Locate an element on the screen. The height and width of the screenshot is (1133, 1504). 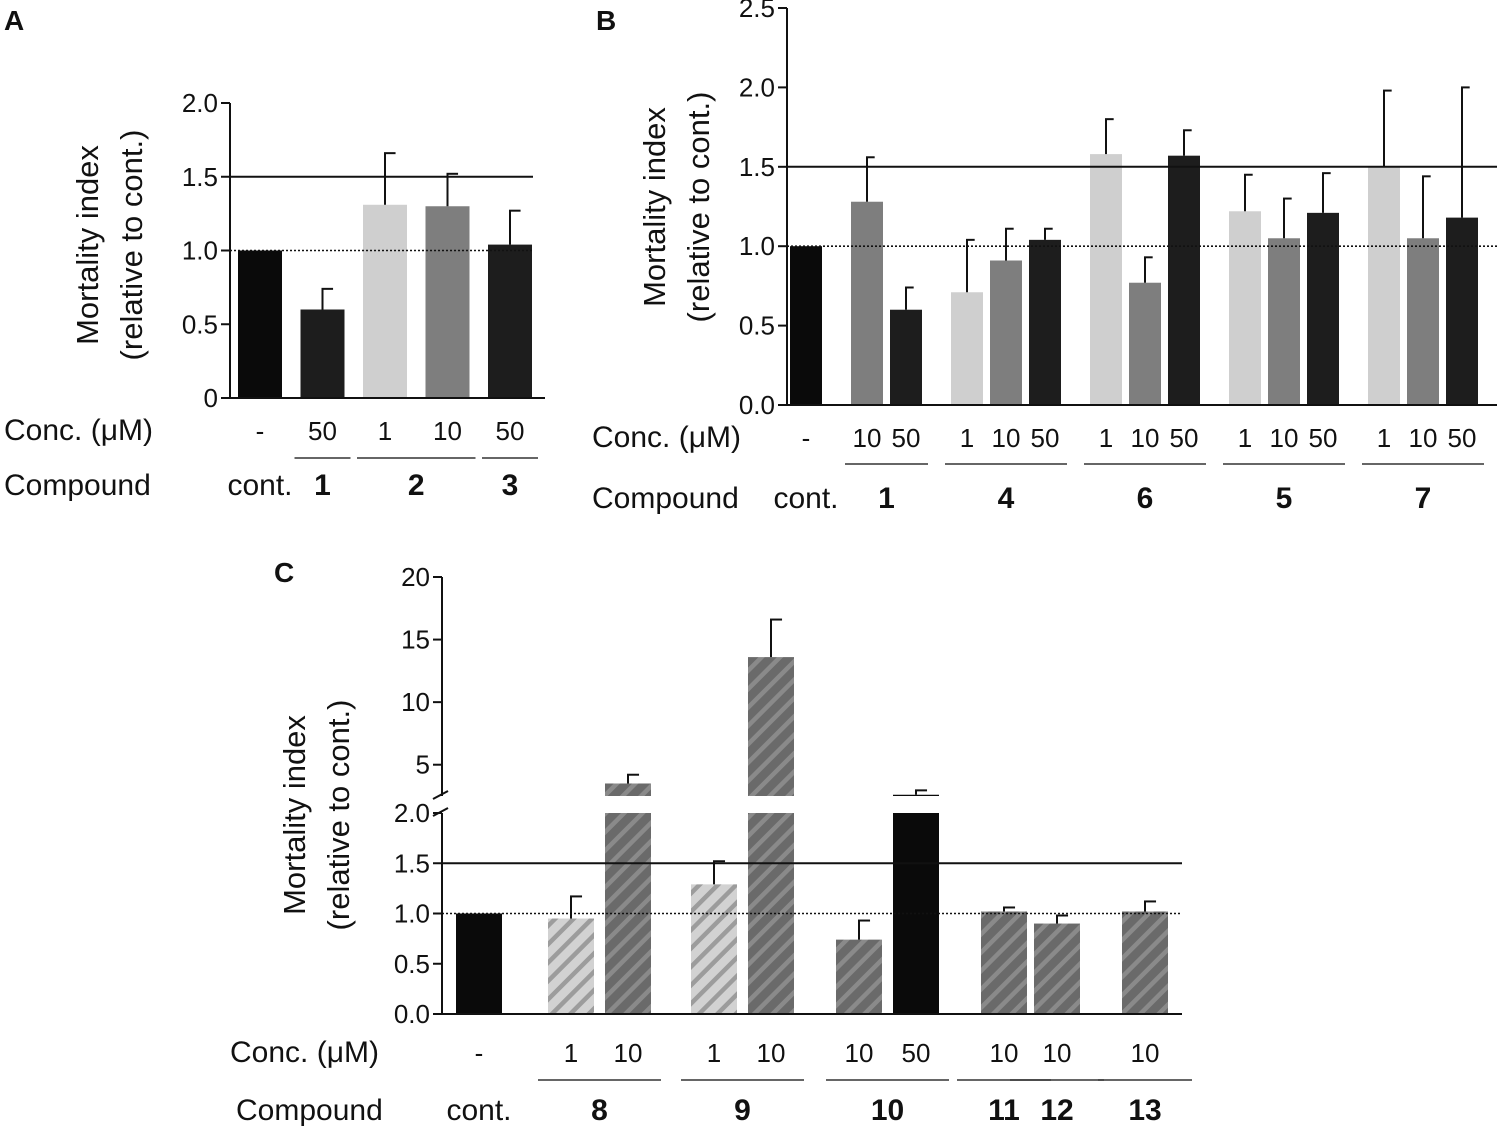
compound-label: 11 is located at coordinates (1004, 1110).